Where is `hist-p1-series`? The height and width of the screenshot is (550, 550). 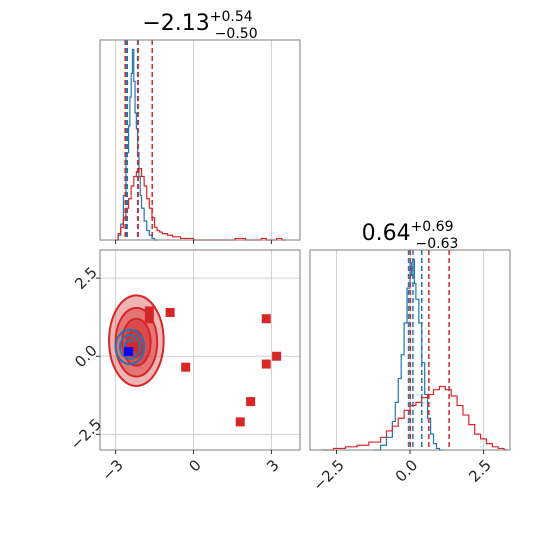
hist-p1-series is located at coordinates (200, 140).